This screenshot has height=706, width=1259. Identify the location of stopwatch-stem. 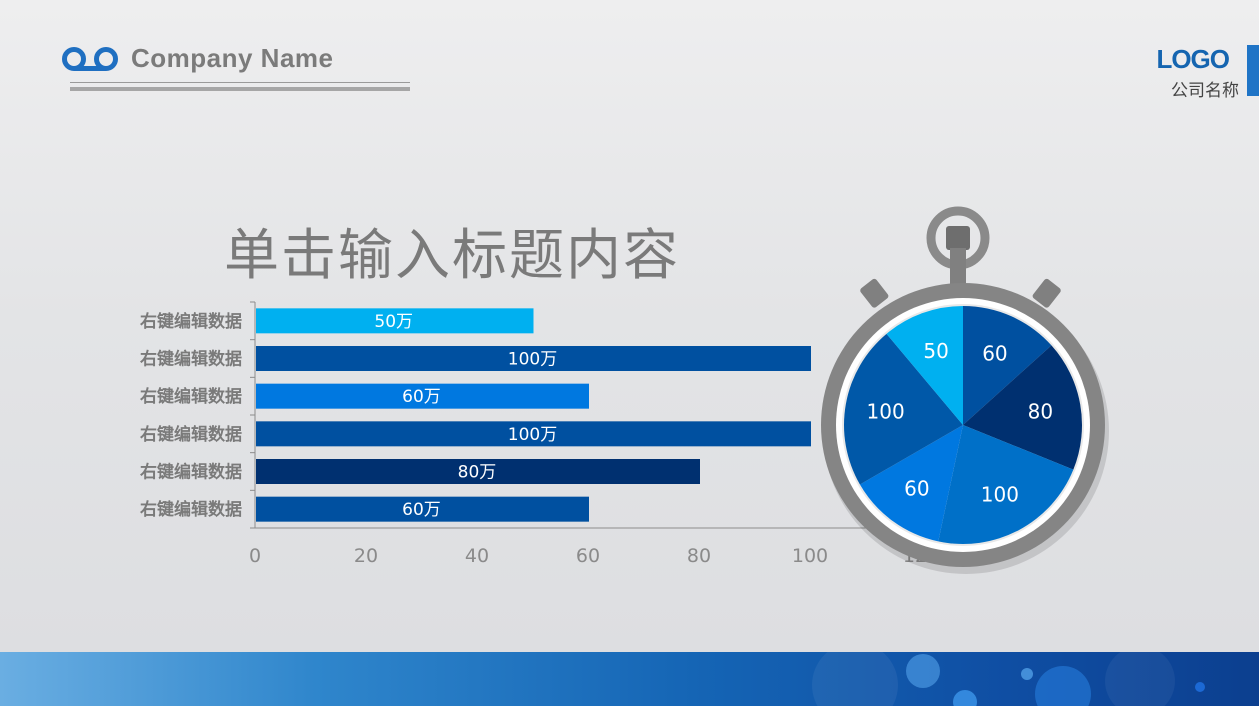
(958, 268).